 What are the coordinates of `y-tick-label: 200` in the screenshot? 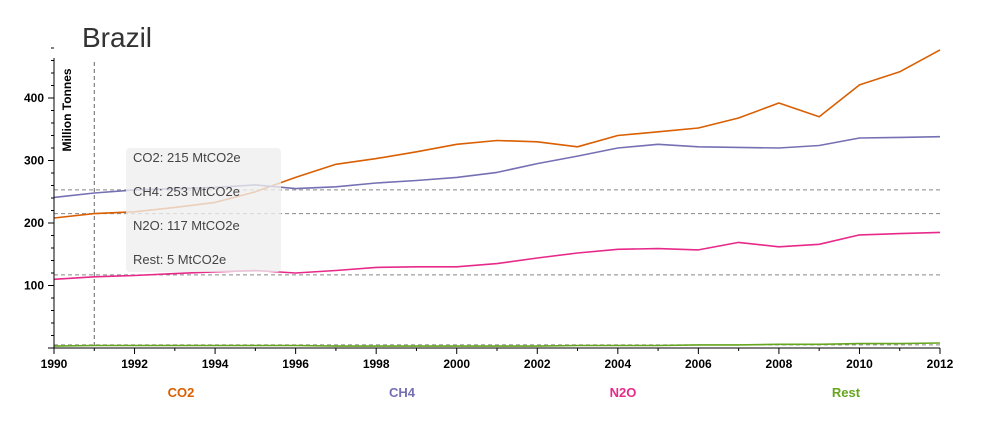 It's located at (34, 223).